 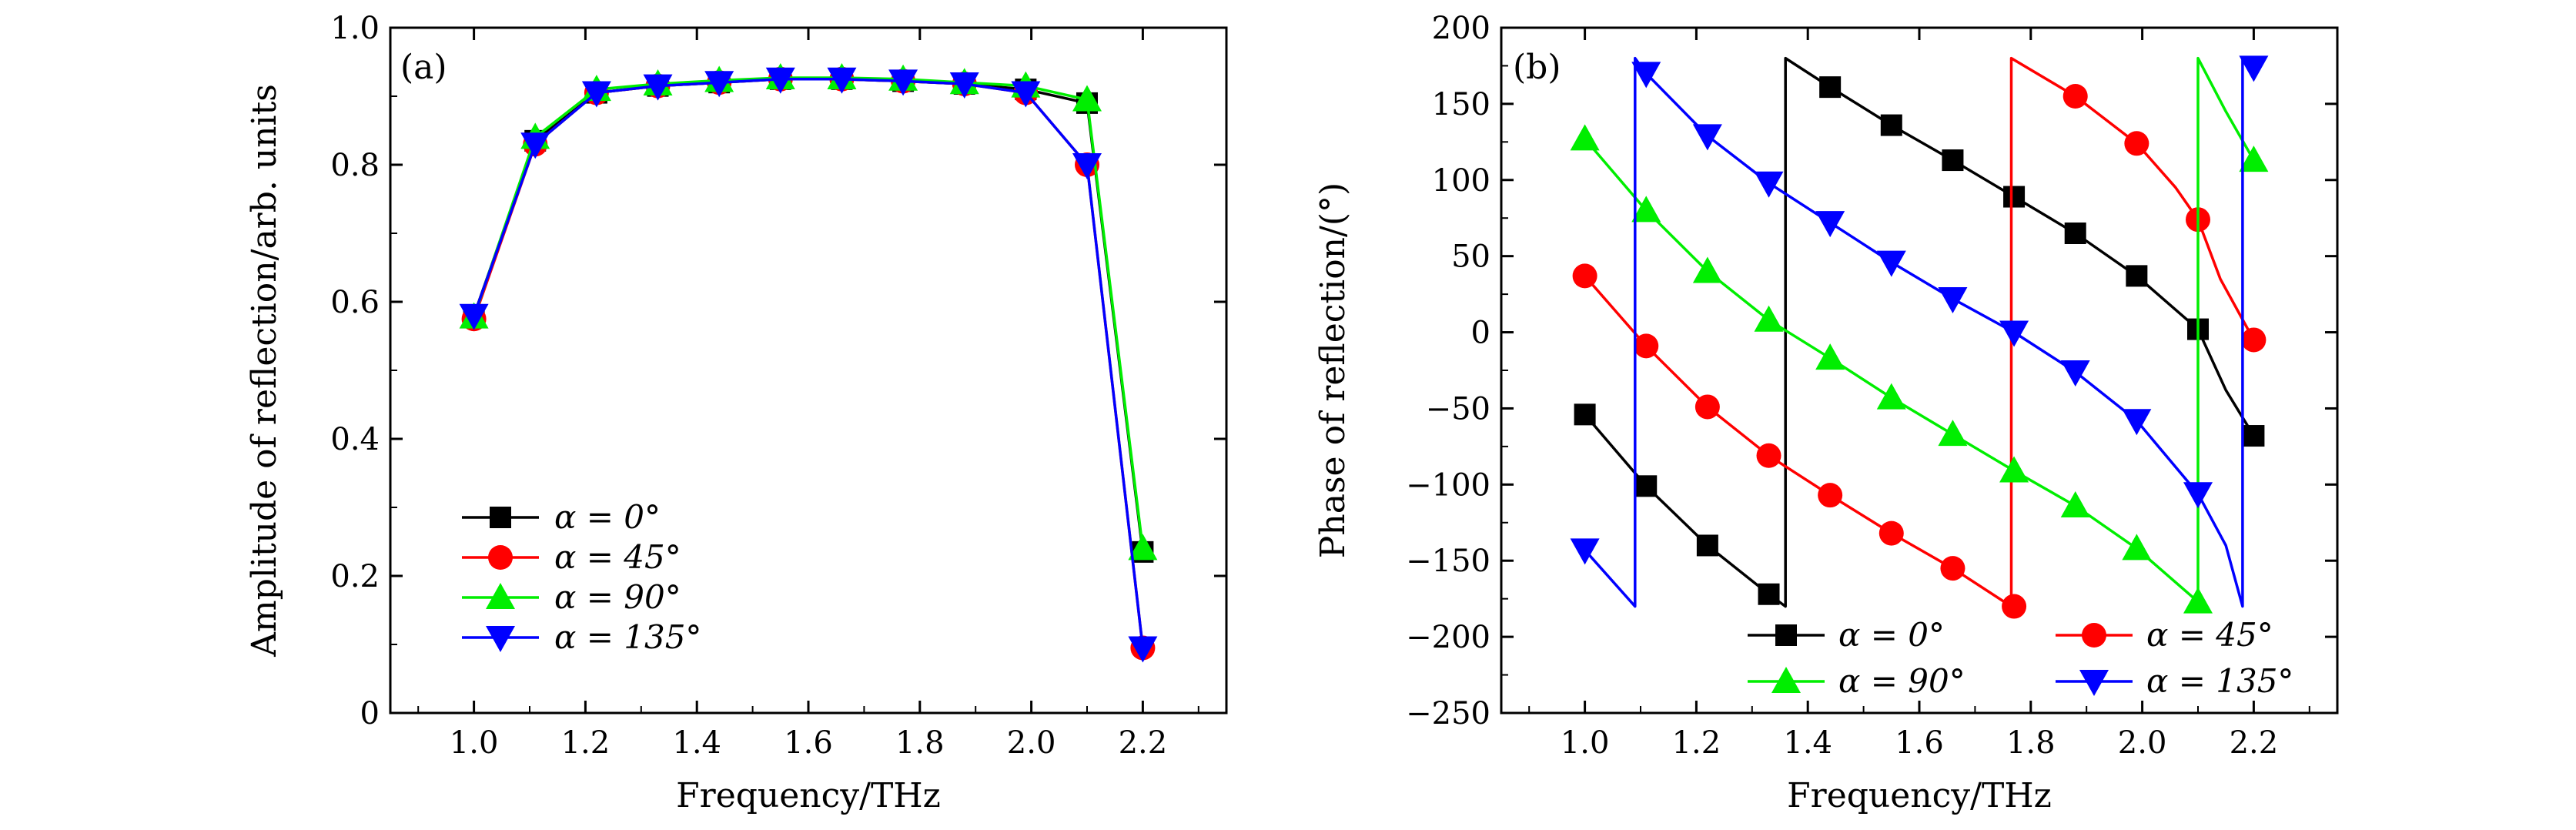 What do you see at coordinates (1448, 713) in the screenshot?
I see `y-tick-label: −250` at bounding box center [1448, 713].